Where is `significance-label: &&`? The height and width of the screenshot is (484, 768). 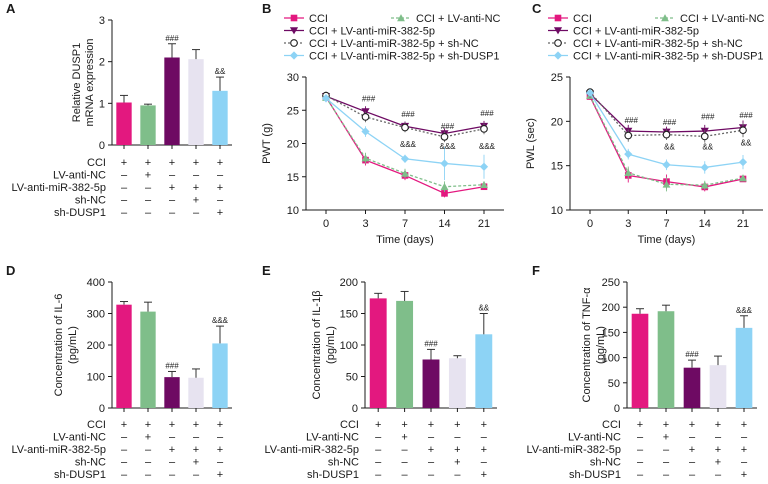
significance-label: && is located at coordinates (220, 71).